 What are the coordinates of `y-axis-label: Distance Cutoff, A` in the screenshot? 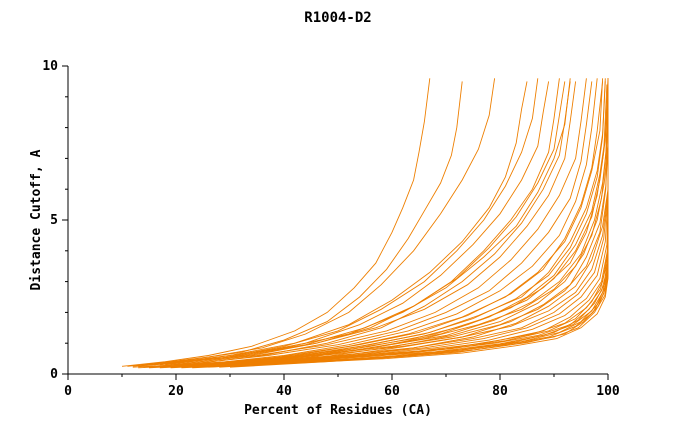 It's located at (36, 219).